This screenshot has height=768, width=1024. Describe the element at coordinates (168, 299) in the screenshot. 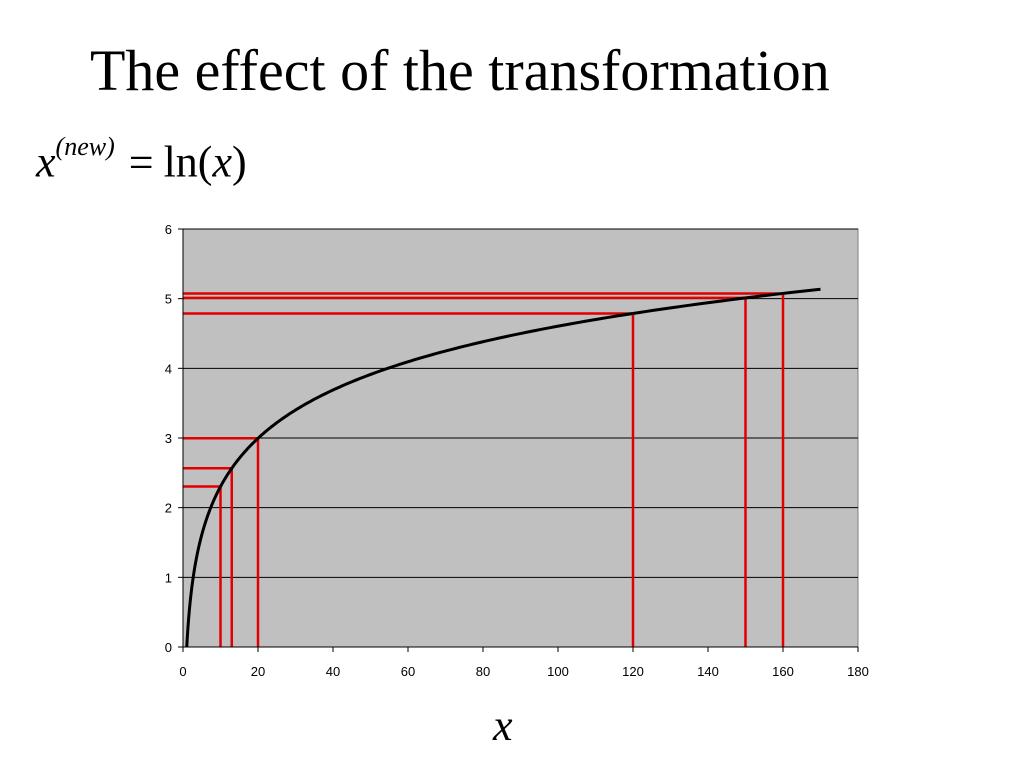

I see `y-tick-label-5: 5` at that location.